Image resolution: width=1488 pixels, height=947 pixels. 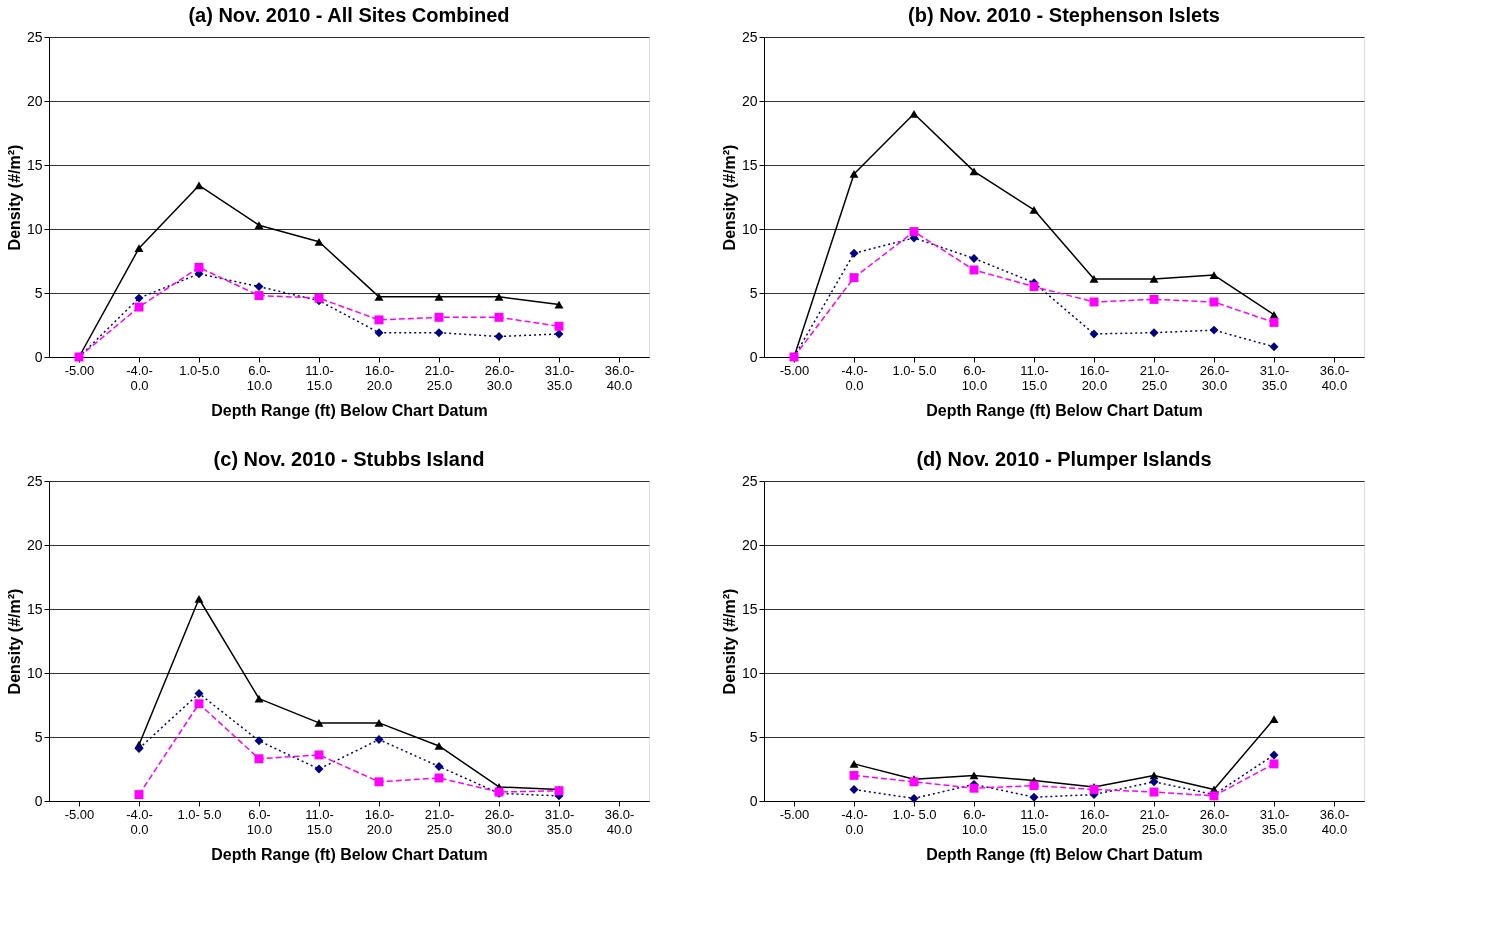 I want to click on x-tick-label: 1.0-5.0, so click(x=199, y=370).